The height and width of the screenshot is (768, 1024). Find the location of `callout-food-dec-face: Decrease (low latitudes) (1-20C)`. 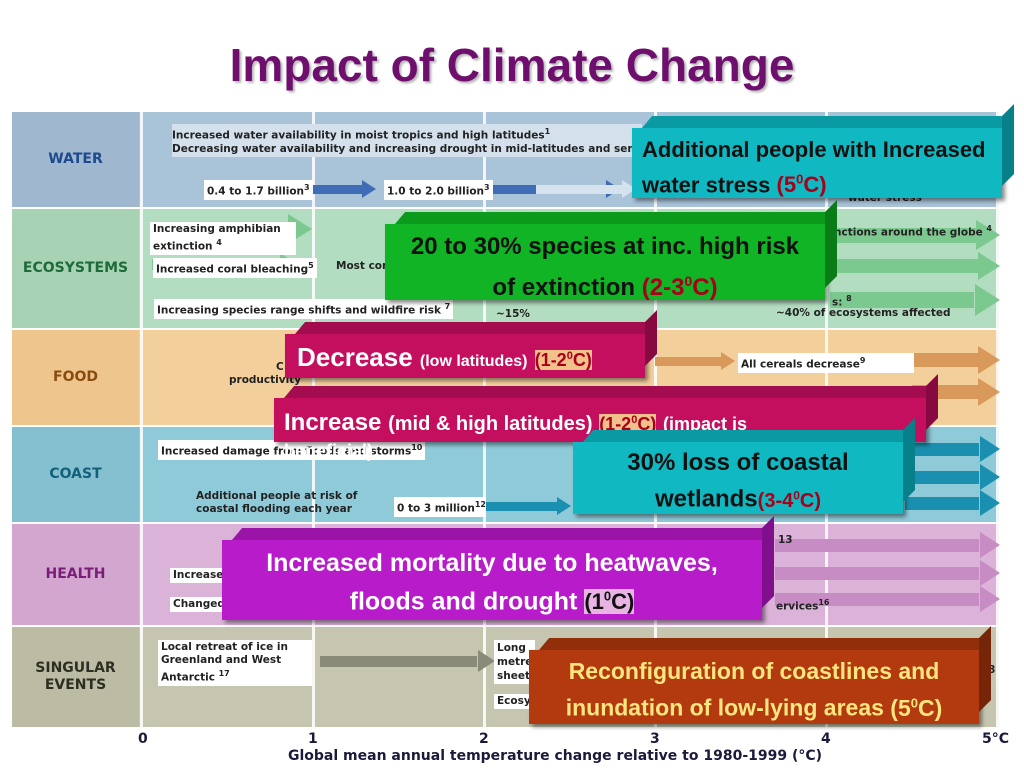

callout-food-dec-face: Decrease (low latitudes) (1-20C) is located at coordinates (465, 356).